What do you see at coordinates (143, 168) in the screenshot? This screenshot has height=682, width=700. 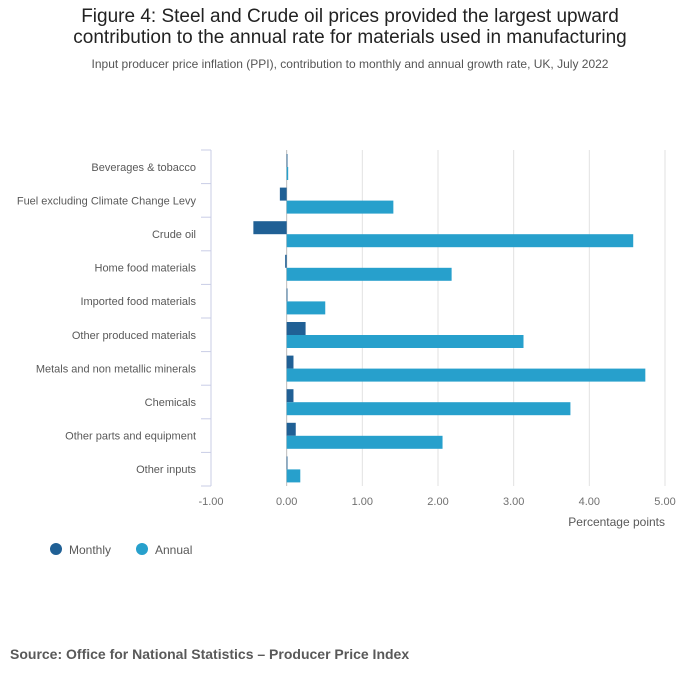 I see `category-label: Beverages & tobacco` at bounding box center [143, 168].